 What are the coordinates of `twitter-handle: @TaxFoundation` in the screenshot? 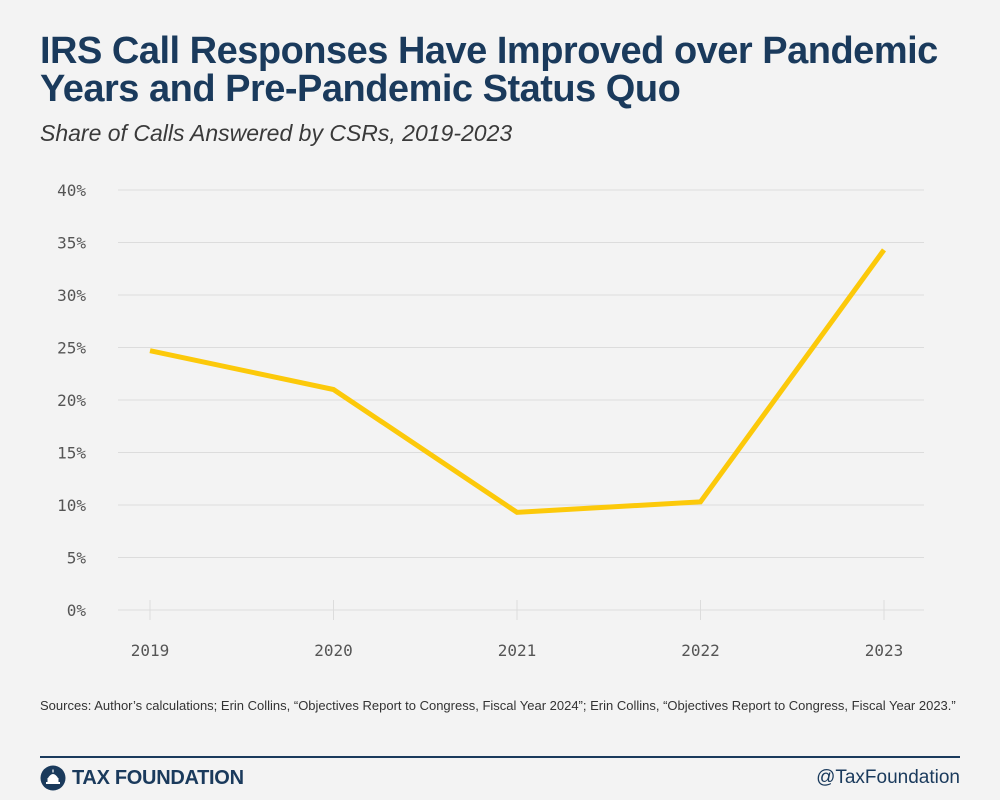 It's located at (888, 777).